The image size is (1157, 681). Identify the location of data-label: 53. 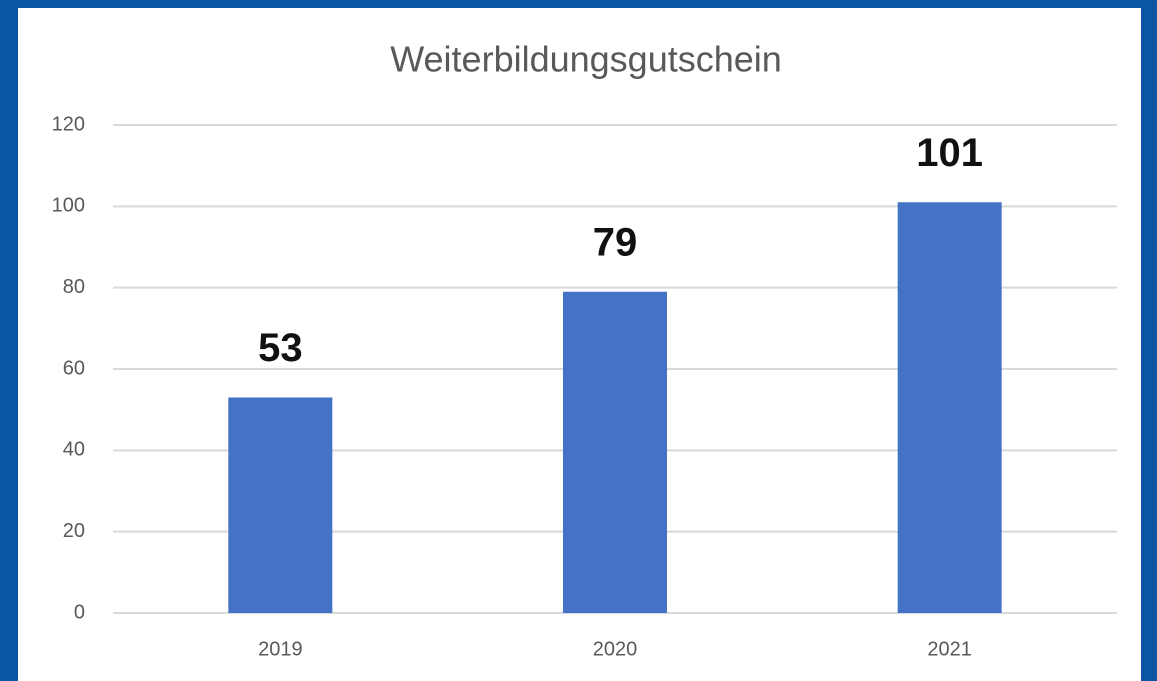
(280, 348).